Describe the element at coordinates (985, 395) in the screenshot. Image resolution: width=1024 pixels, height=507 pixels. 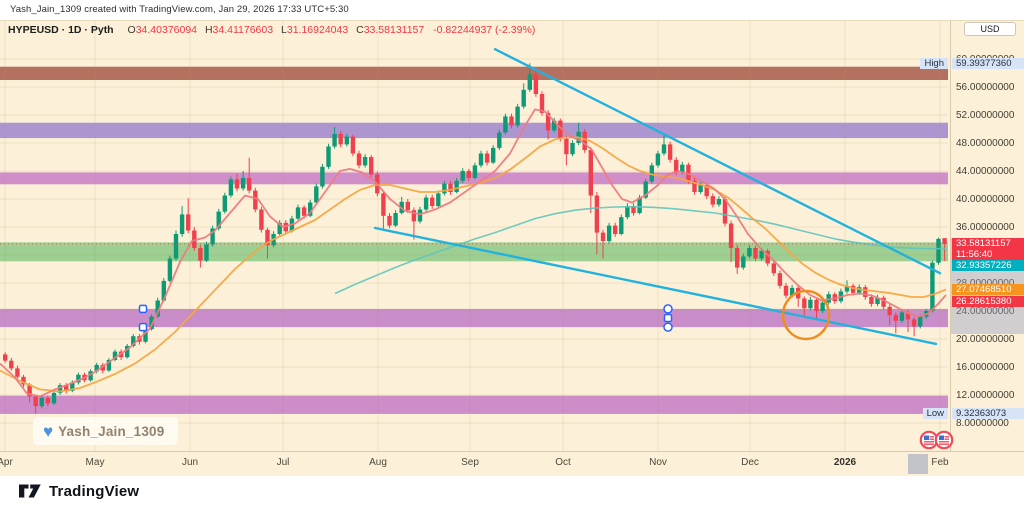
I see `price-tick-label: 12.00000000` at that location.